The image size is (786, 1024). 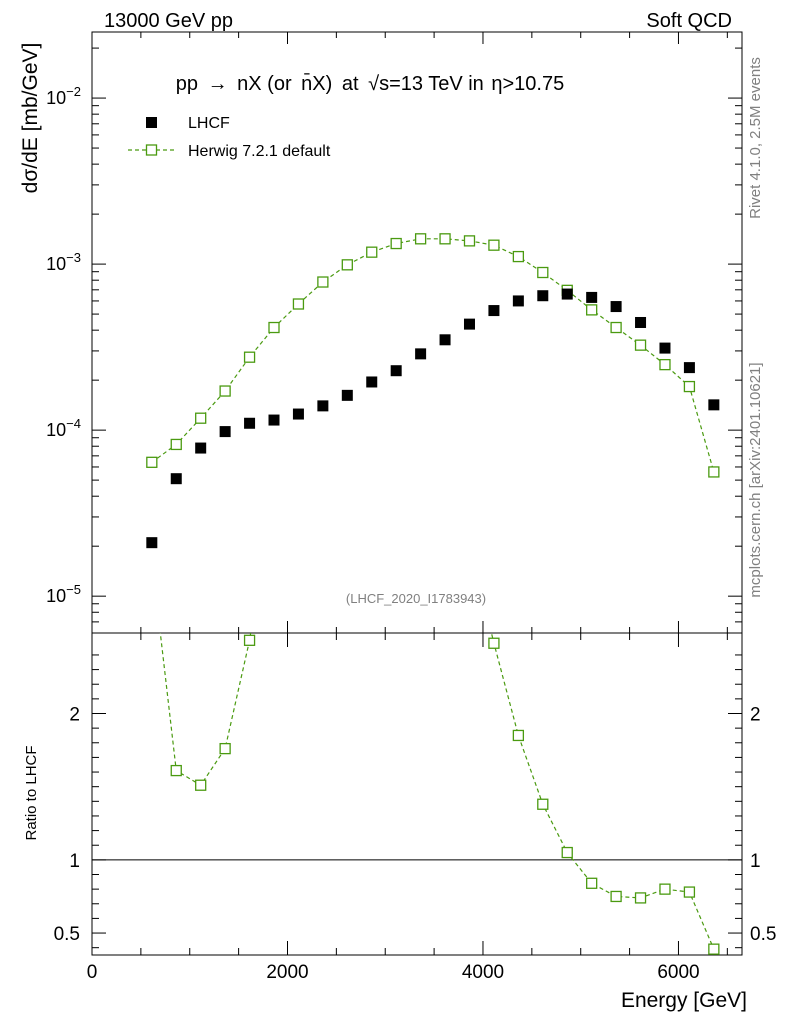 I want to click on main-y-tick-label: 10⁻⁵, so click(x=63, y=594).